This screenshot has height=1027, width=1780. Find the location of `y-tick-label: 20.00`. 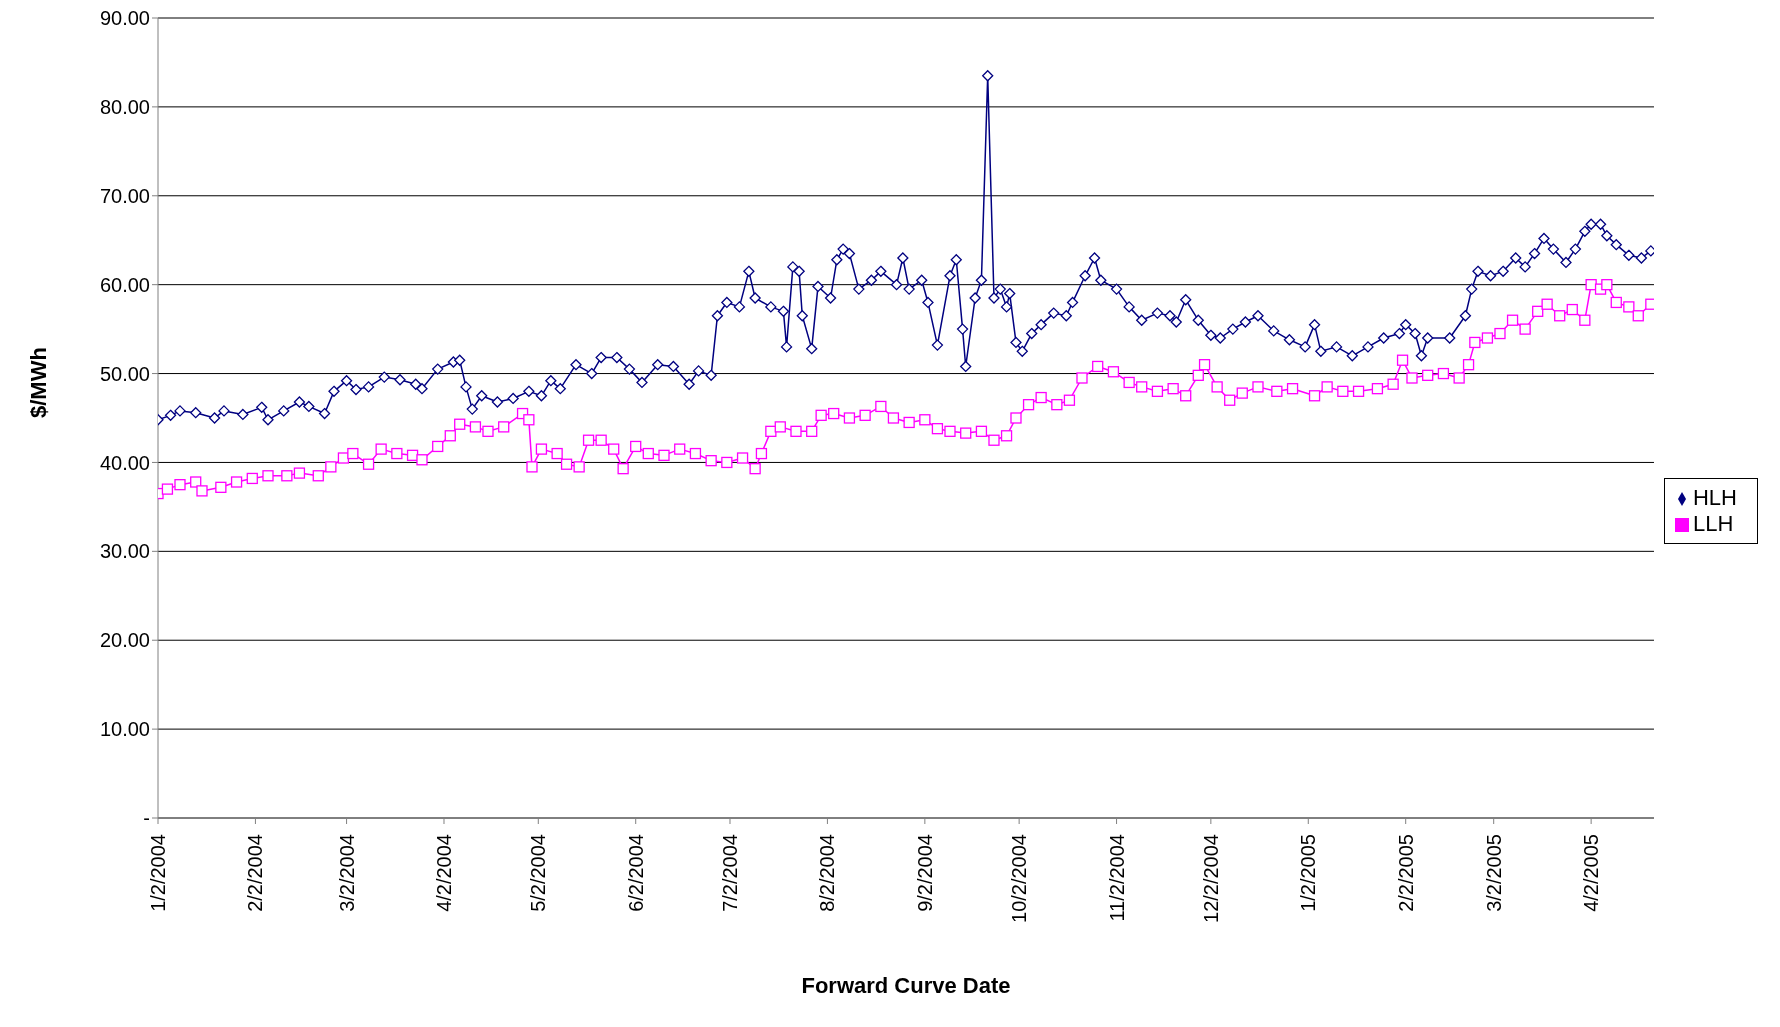

y-tick-label: 20.00 is located at coordinates (124, 640).